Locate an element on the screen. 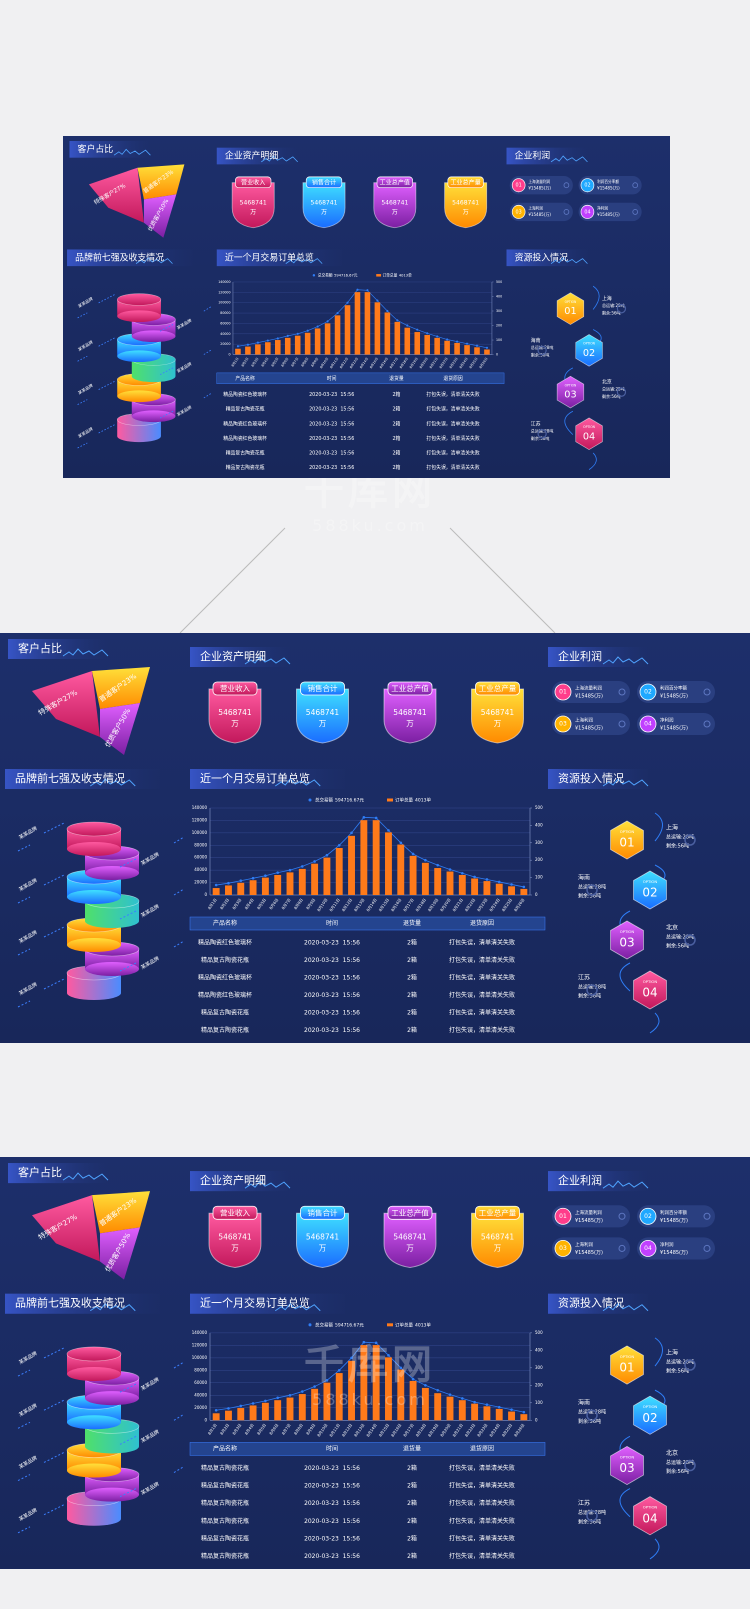  resource-city: 海南 is located at coordinates (584, 878).